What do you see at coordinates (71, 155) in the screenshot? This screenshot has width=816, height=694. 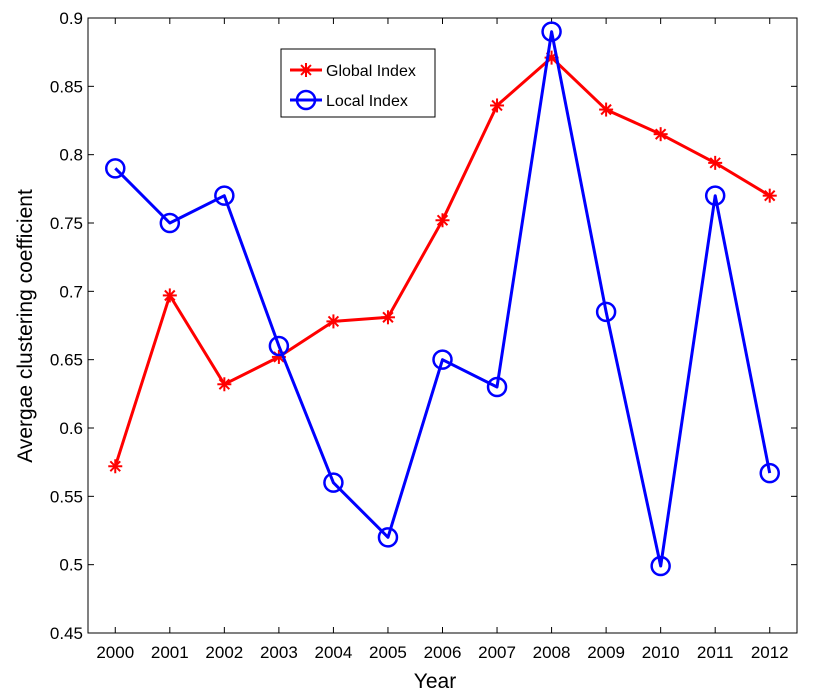 I see `y-tick-label: 0.8` at bounding box center [71, 155].